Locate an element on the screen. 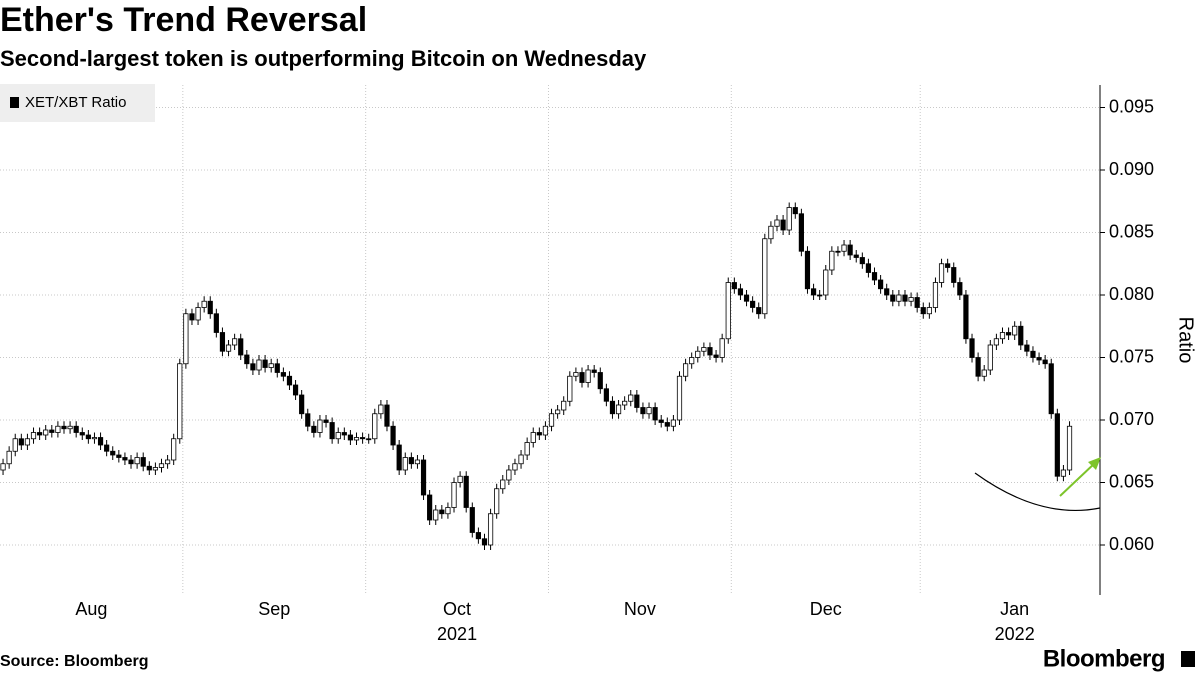  source: Source: Bloomberg is located at coordinates (74, 661).